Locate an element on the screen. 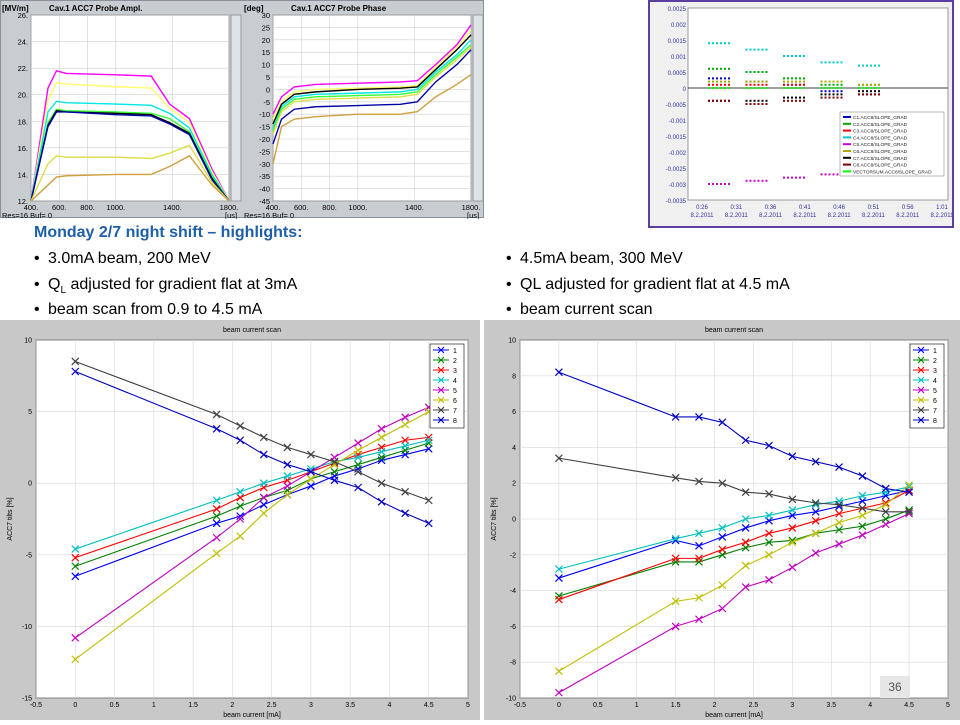 This screenshot has height=725, width=960. beam-x-tick: 2 is located at coordinates (232, 705).